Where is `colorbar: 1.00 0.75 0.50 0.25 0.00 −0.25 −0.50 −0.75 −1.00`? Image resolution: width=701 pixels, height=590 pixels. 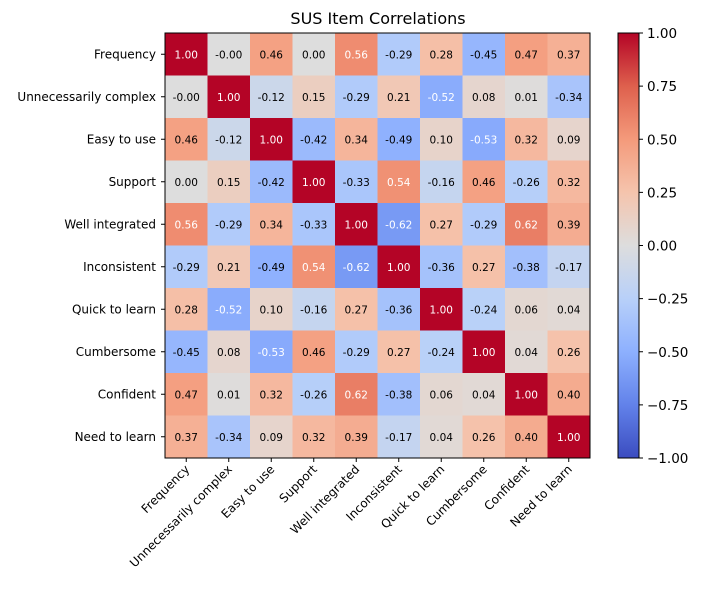
colorbar: 1.00 0.75 0.50 0.25 0.00 −0.25 −0.50 −0.75 −1.00 is located at coordinates (652, 246).